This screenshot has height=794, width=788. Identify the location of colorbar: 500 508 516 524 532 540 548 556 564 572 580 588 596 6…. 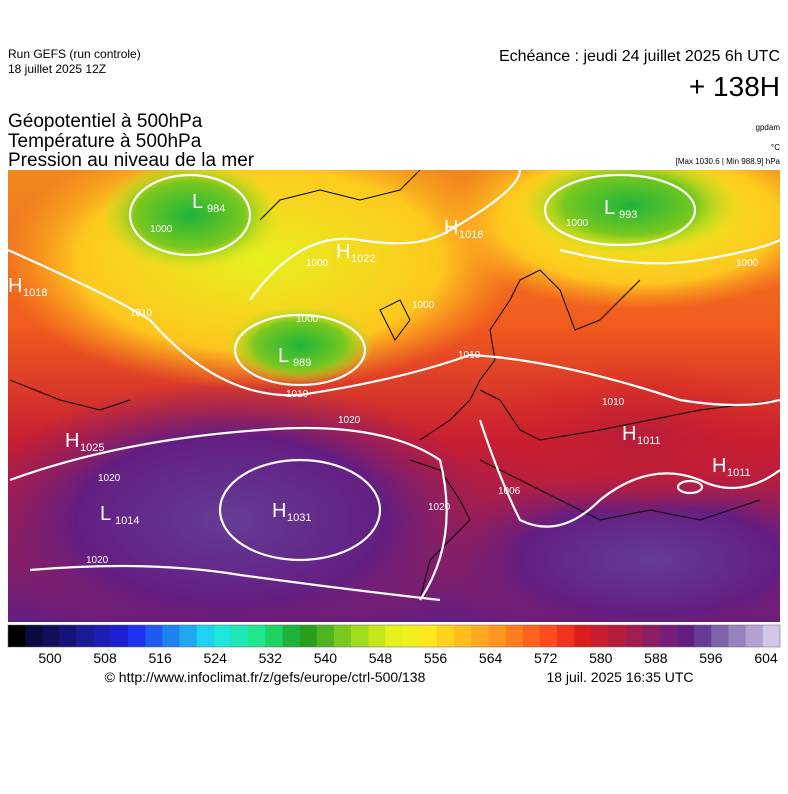
(394, 645).